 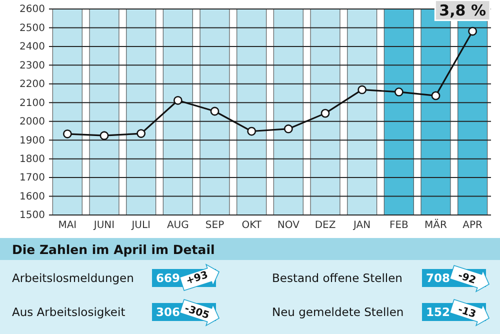 I want to click on text: Bestand offene Stellen, so click(x=337, y=278).